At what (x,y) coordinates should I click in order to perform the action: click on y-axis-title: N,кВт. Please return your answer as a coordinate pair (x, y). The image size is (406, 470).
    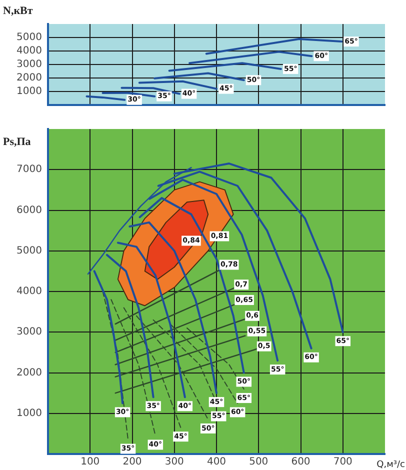
    Looking at the image, I should click on (18, 11).